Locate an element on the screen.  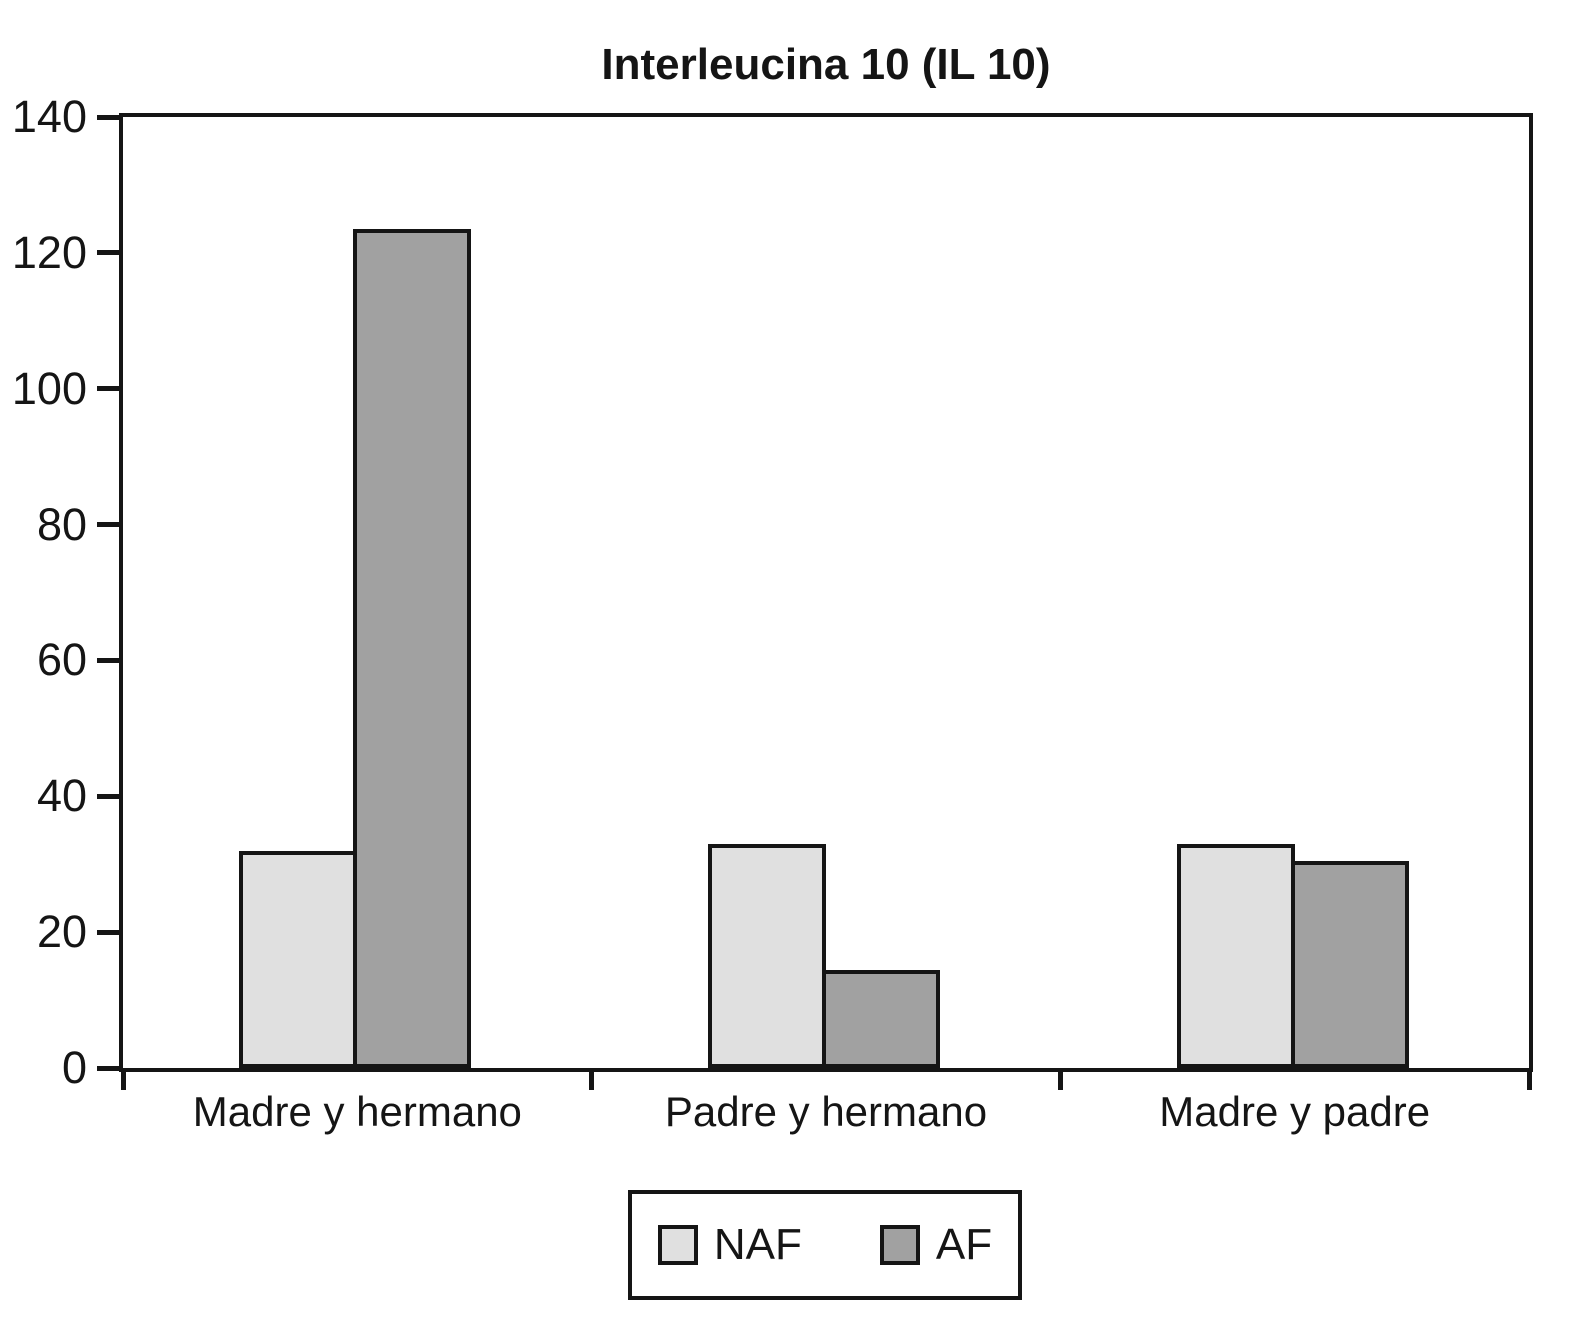
legend-item-naf: NAF is located at coordinates (729, 1245).